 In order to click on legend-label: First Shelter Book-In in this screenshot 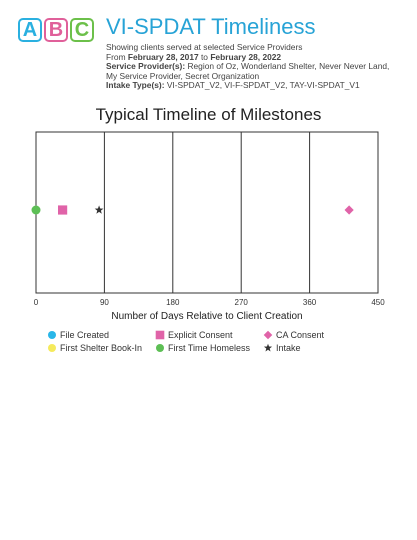, I will do `click(101, 348)`.